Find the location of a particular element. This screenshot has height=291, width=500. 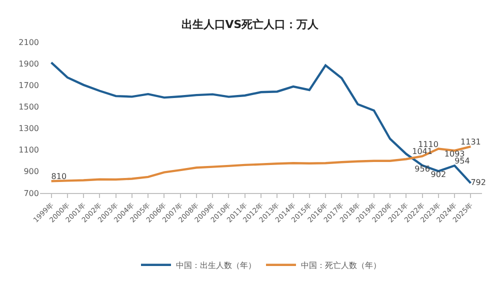

y-tick-label: 1700 is located at coordinates (28, 85).